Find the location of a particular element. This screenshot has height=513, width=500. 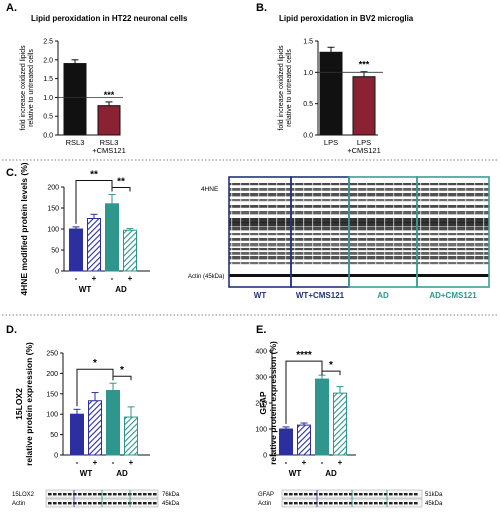

y-axis-label: GFAP is located at coordinates (263, 402).